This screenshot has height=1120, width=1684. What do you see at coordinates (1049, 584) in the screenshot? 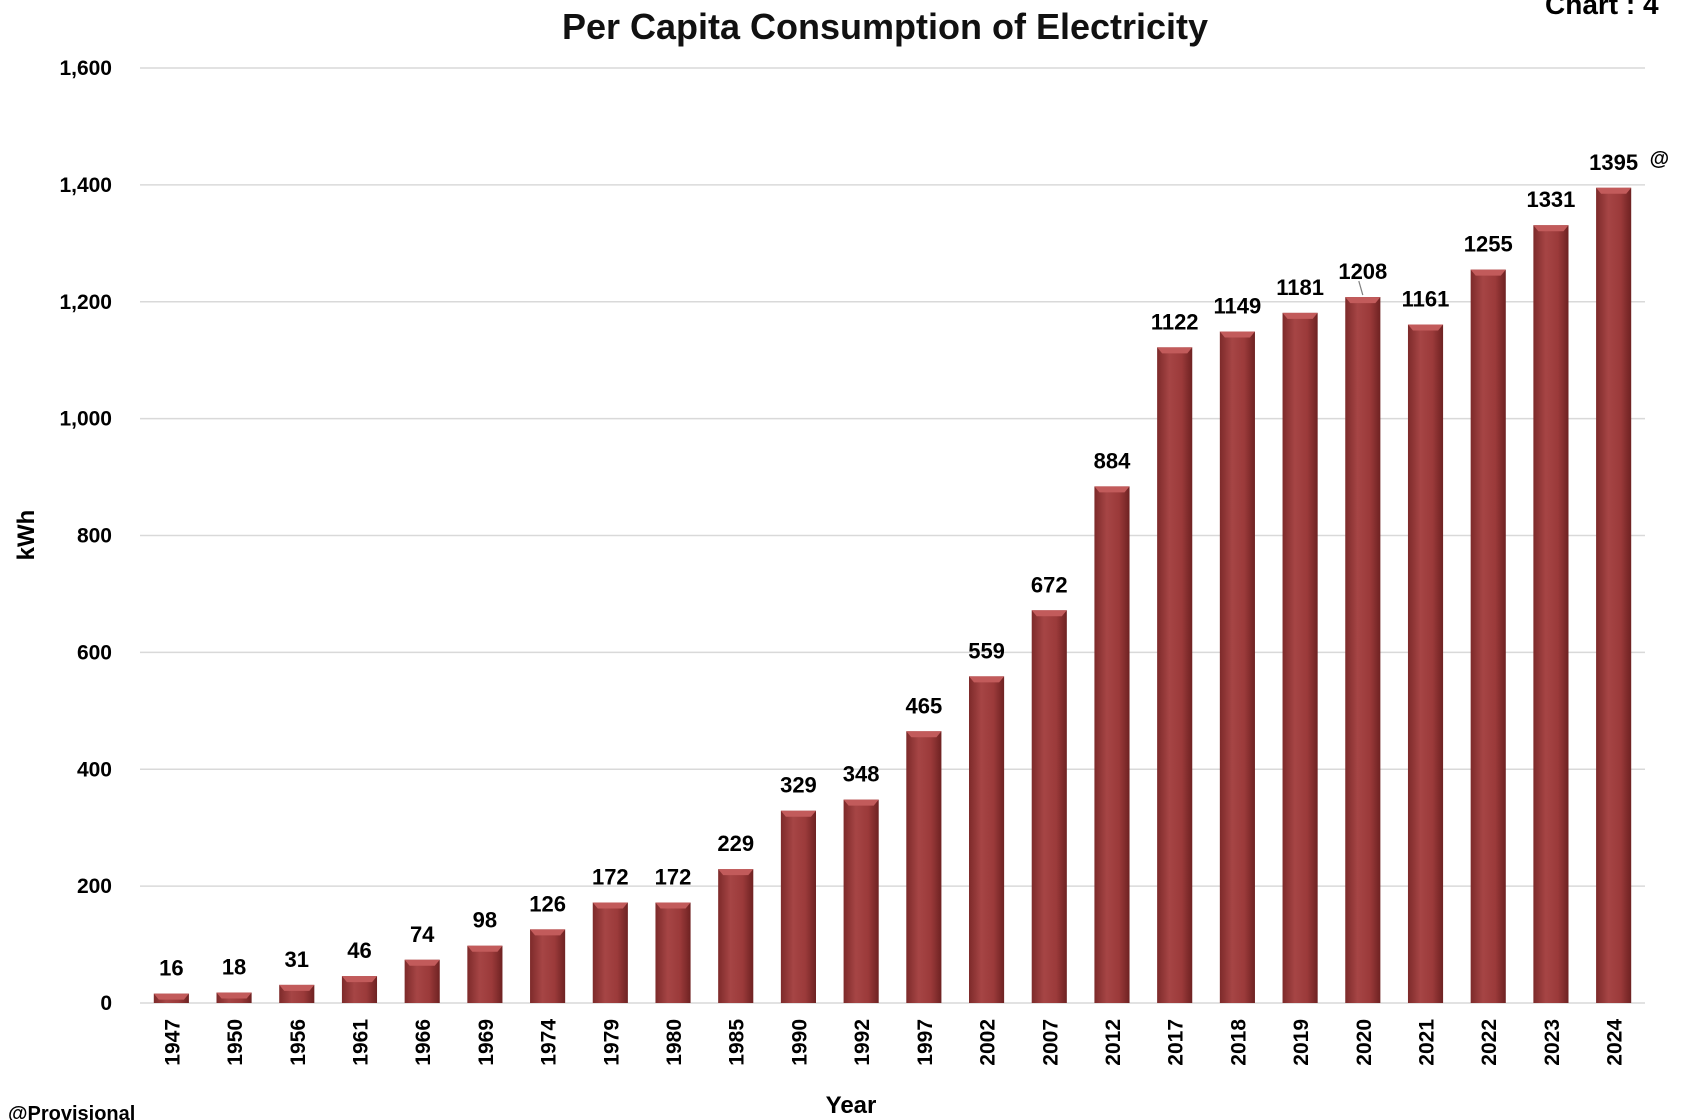
I see `data-label: 672` at bounding box center [1049, 584].